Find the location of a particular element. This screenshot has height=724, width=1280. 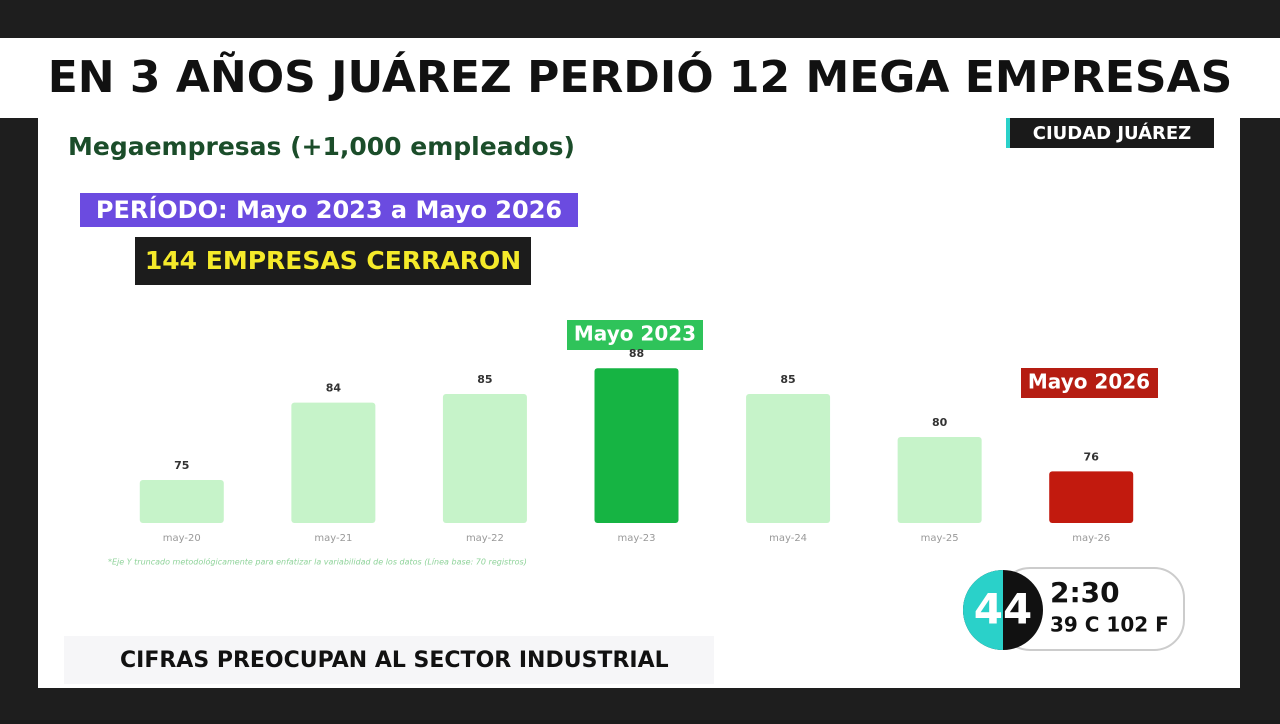

clock-weather: 39 C 102 F is located at coordinates (1109, 625).